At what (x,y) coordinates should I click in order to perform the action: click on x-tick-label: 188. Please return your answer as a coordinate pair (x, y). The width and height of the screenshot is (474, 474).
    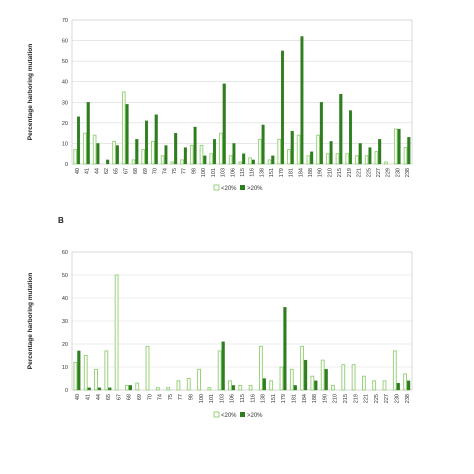
    Looking at the image, I should click on (315, 398).